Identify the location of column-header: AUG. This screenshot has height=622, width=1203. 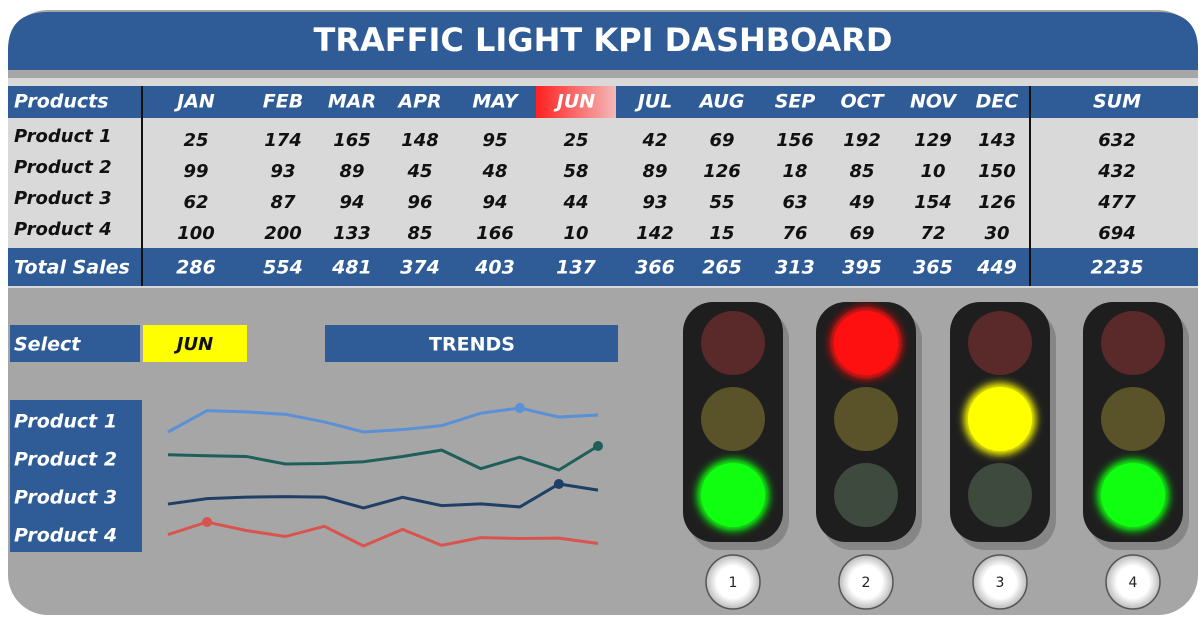
(721, 102).